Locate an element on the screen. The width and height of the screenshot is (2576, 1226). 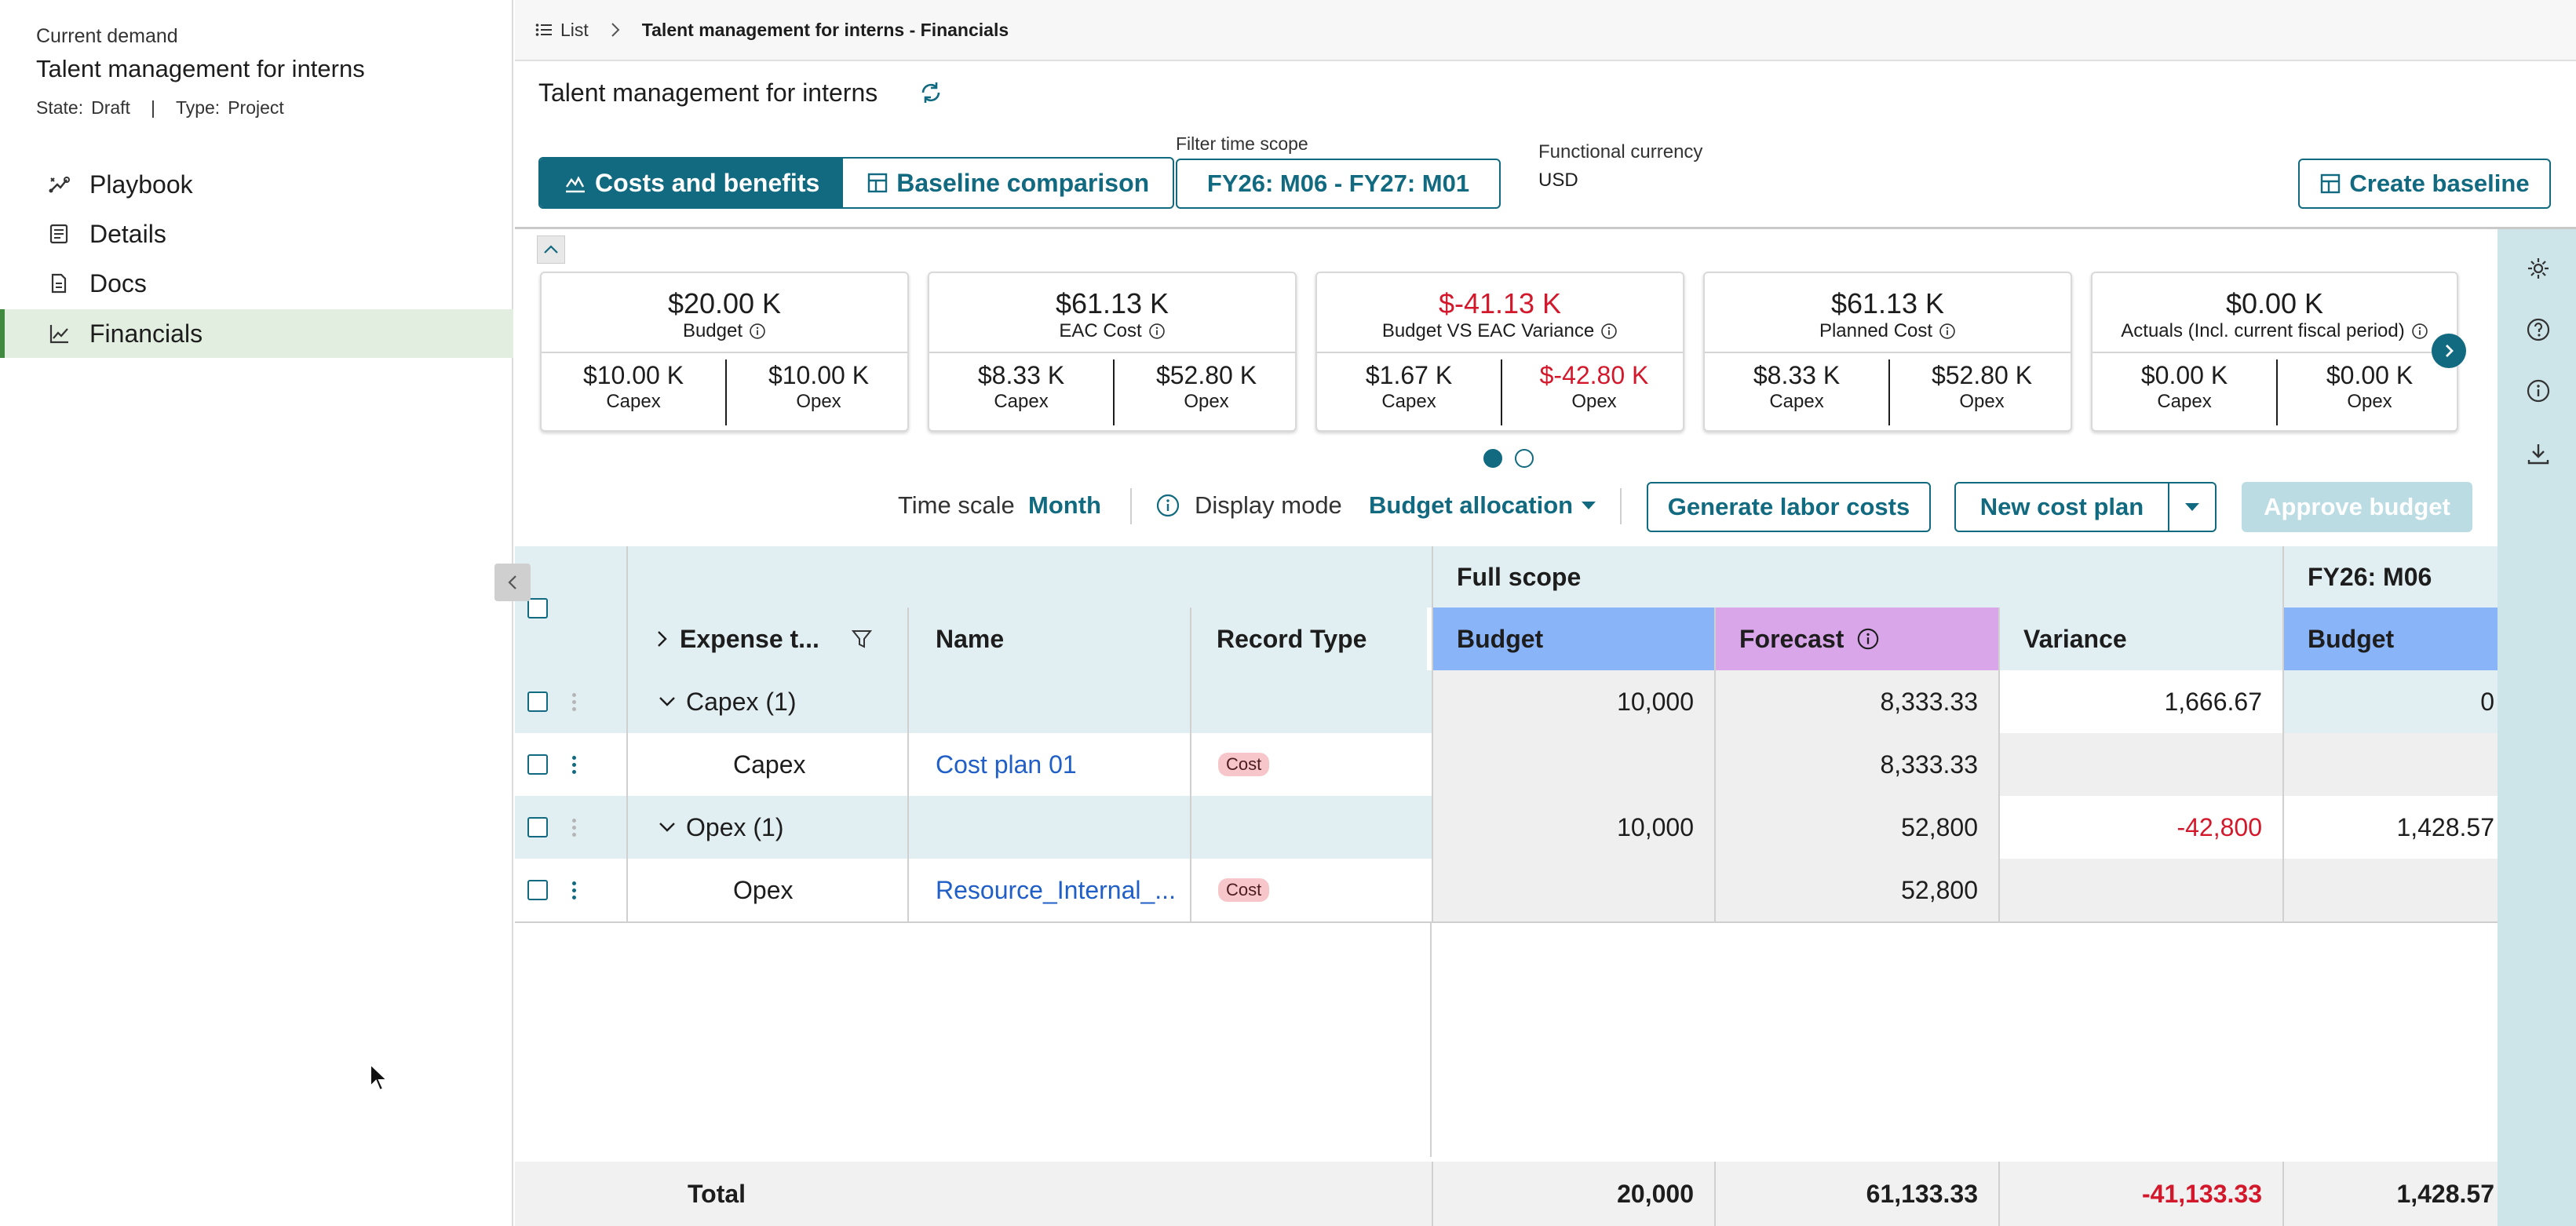
help-icon is located at coordinates (2538, 329).